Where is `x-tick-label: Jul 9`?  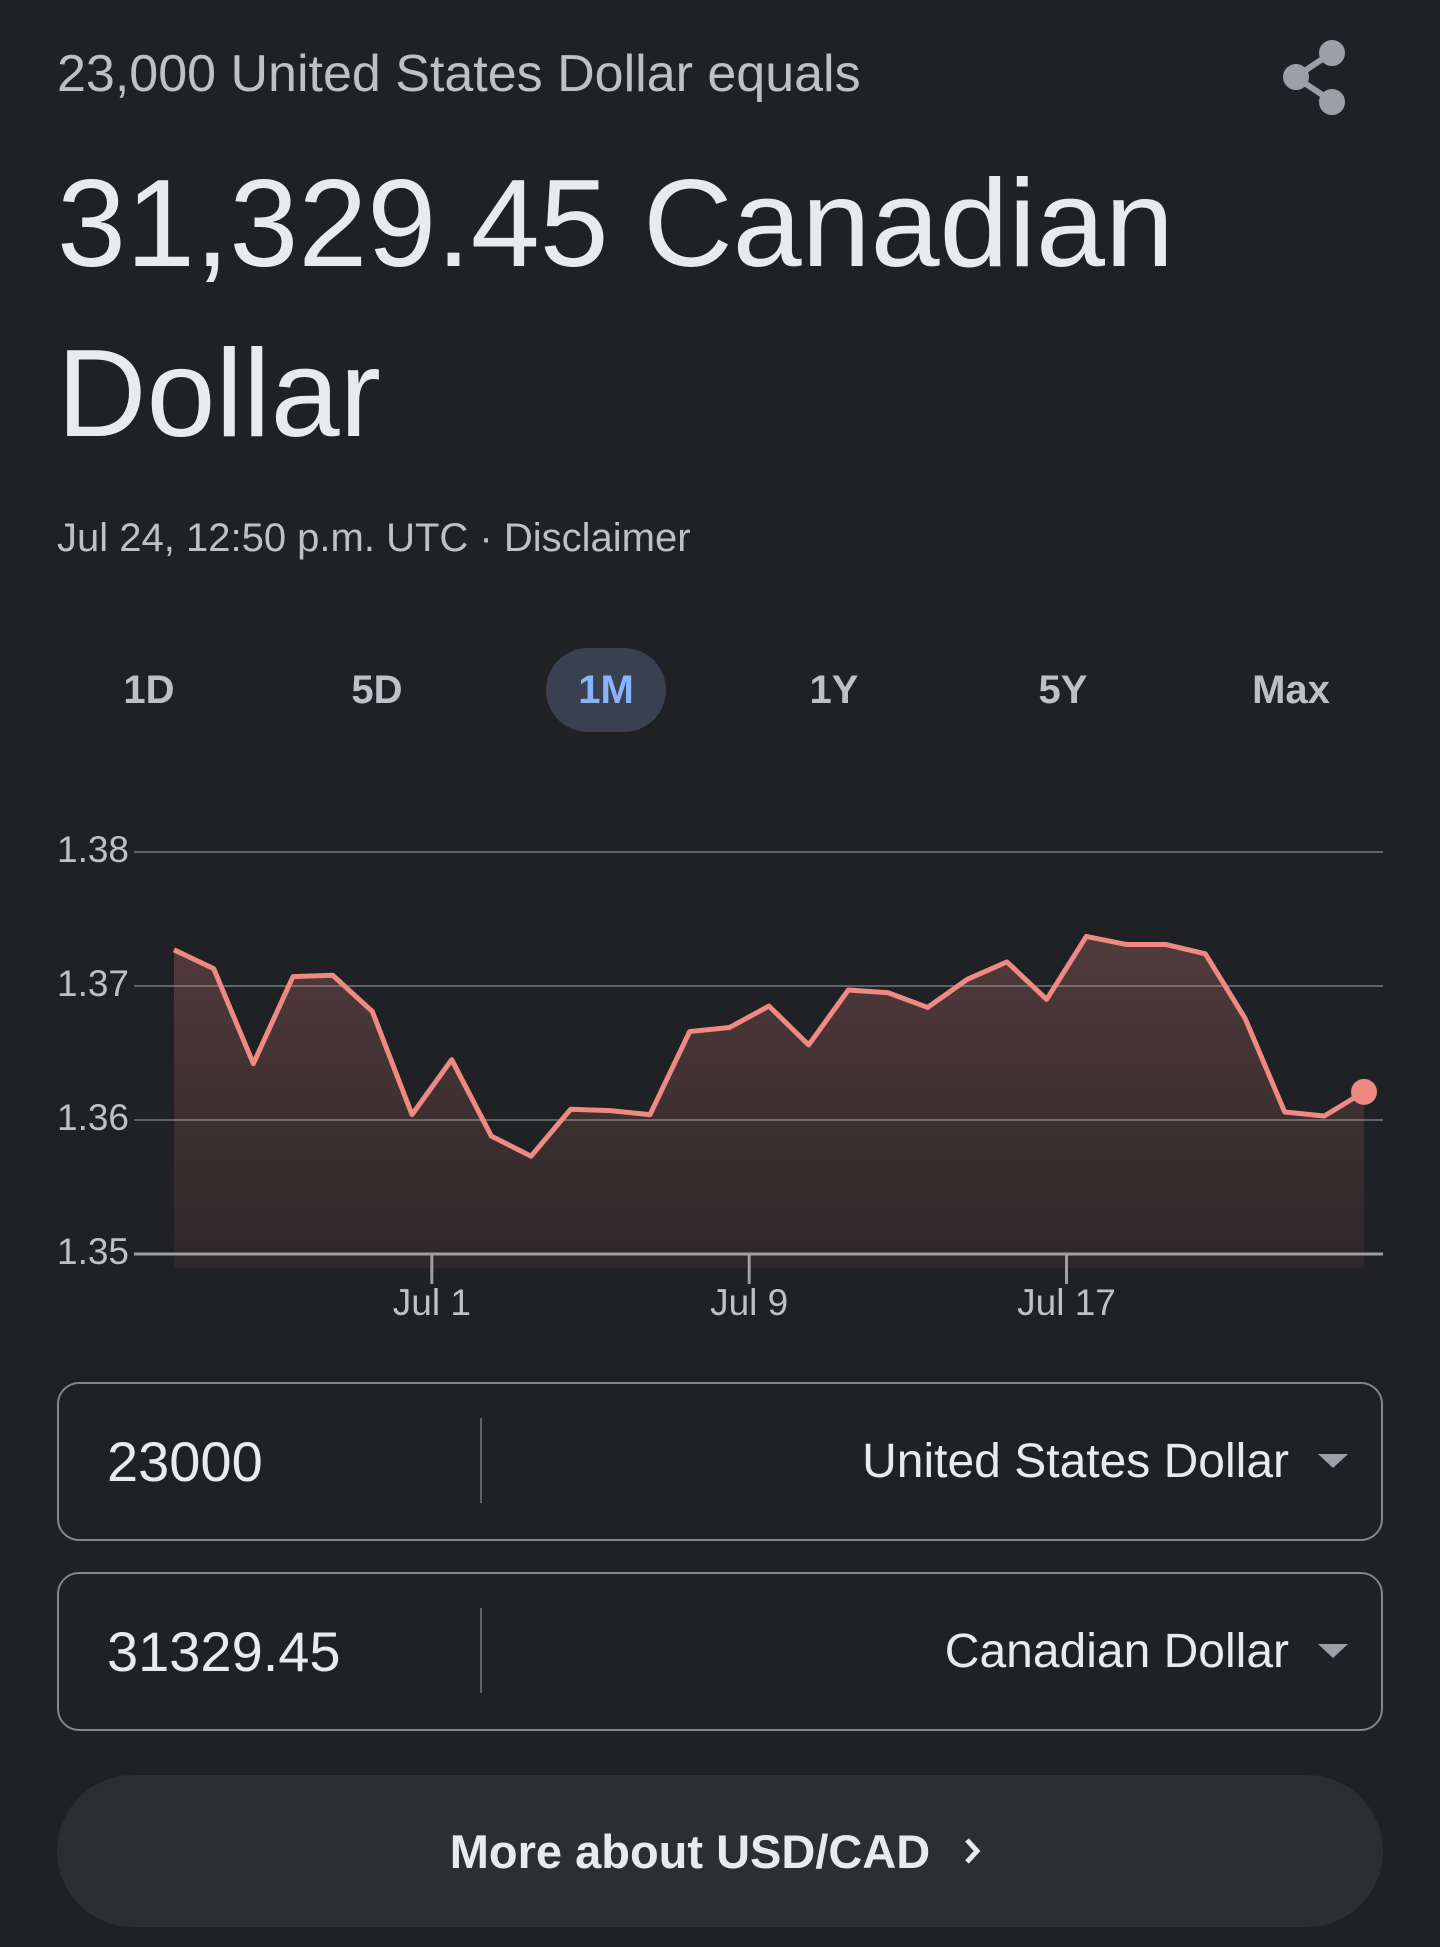
x-tick-label: Jul 9 is located at coordinates (749, 1302).